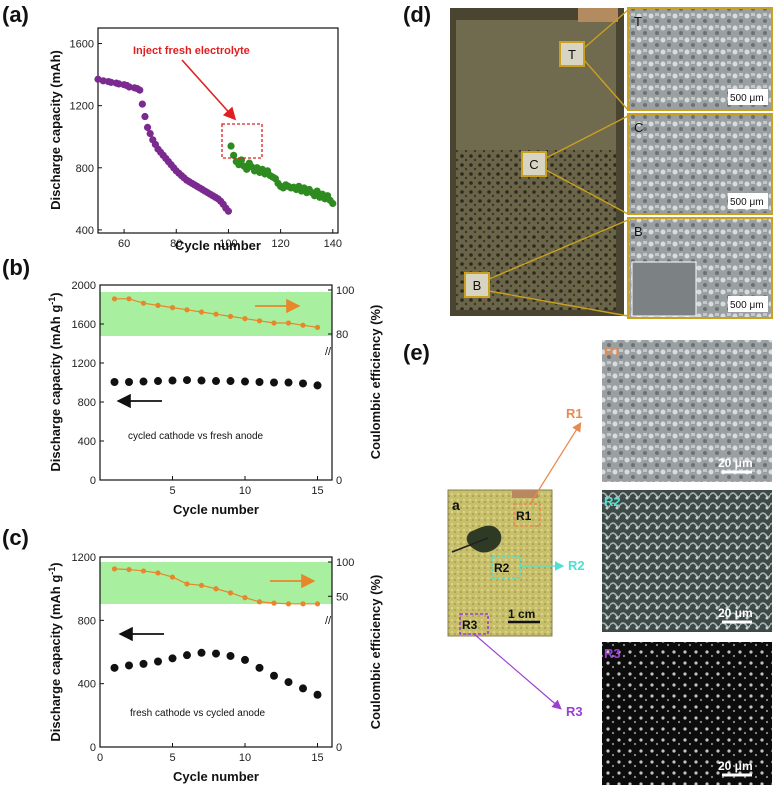 This screenshot has width=774, height=792. Describe the element at coordinates (700, 268) in the screenshot. I see `panel-d-inset-b: B 500 μm` at that location.